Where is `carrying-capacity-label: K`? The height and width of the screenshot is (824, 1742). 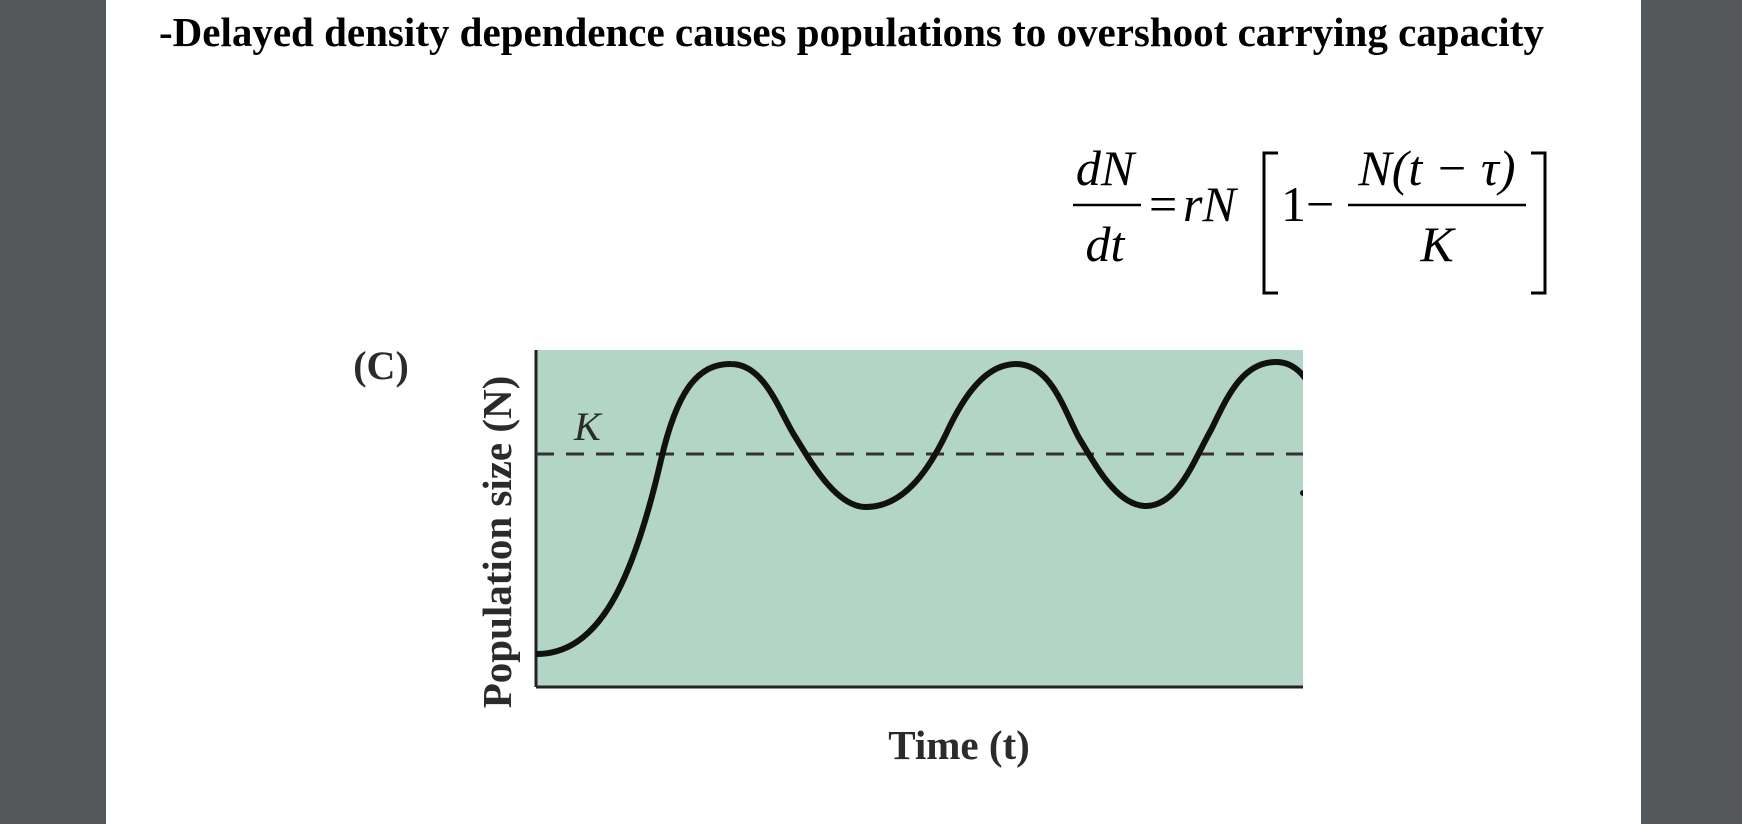
carrying-capacity-label: K is located at coordinates (588, 426).